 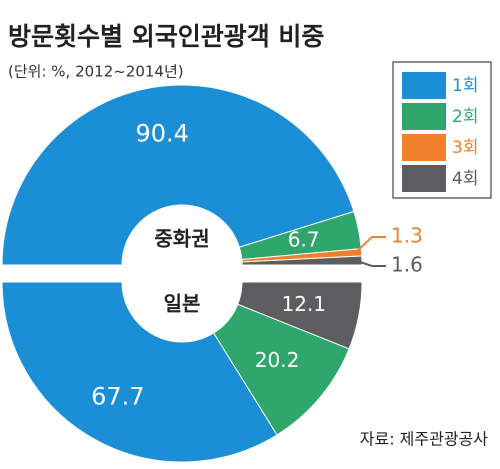 What do you see at coordinates (161, 133) in the screenshot?
I see `value-label: 90.4` at bounding box center [161, 133].